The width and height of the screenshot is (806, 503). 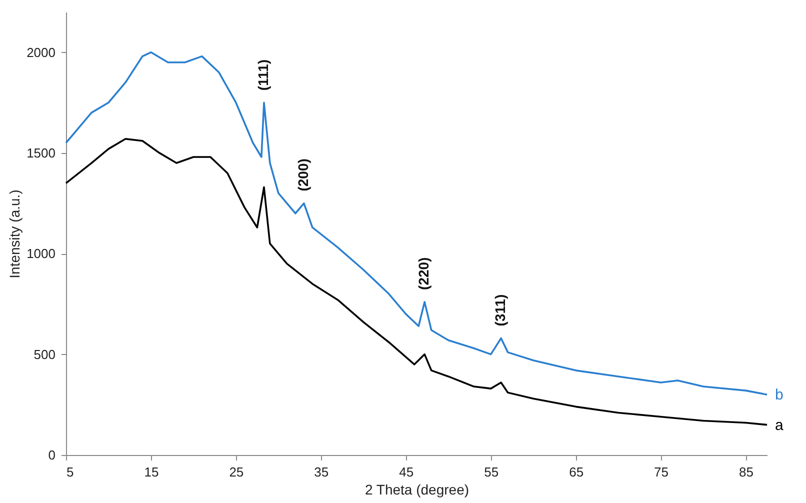 I want to click on x-tick-label: 85, so click(x=746, y=472).